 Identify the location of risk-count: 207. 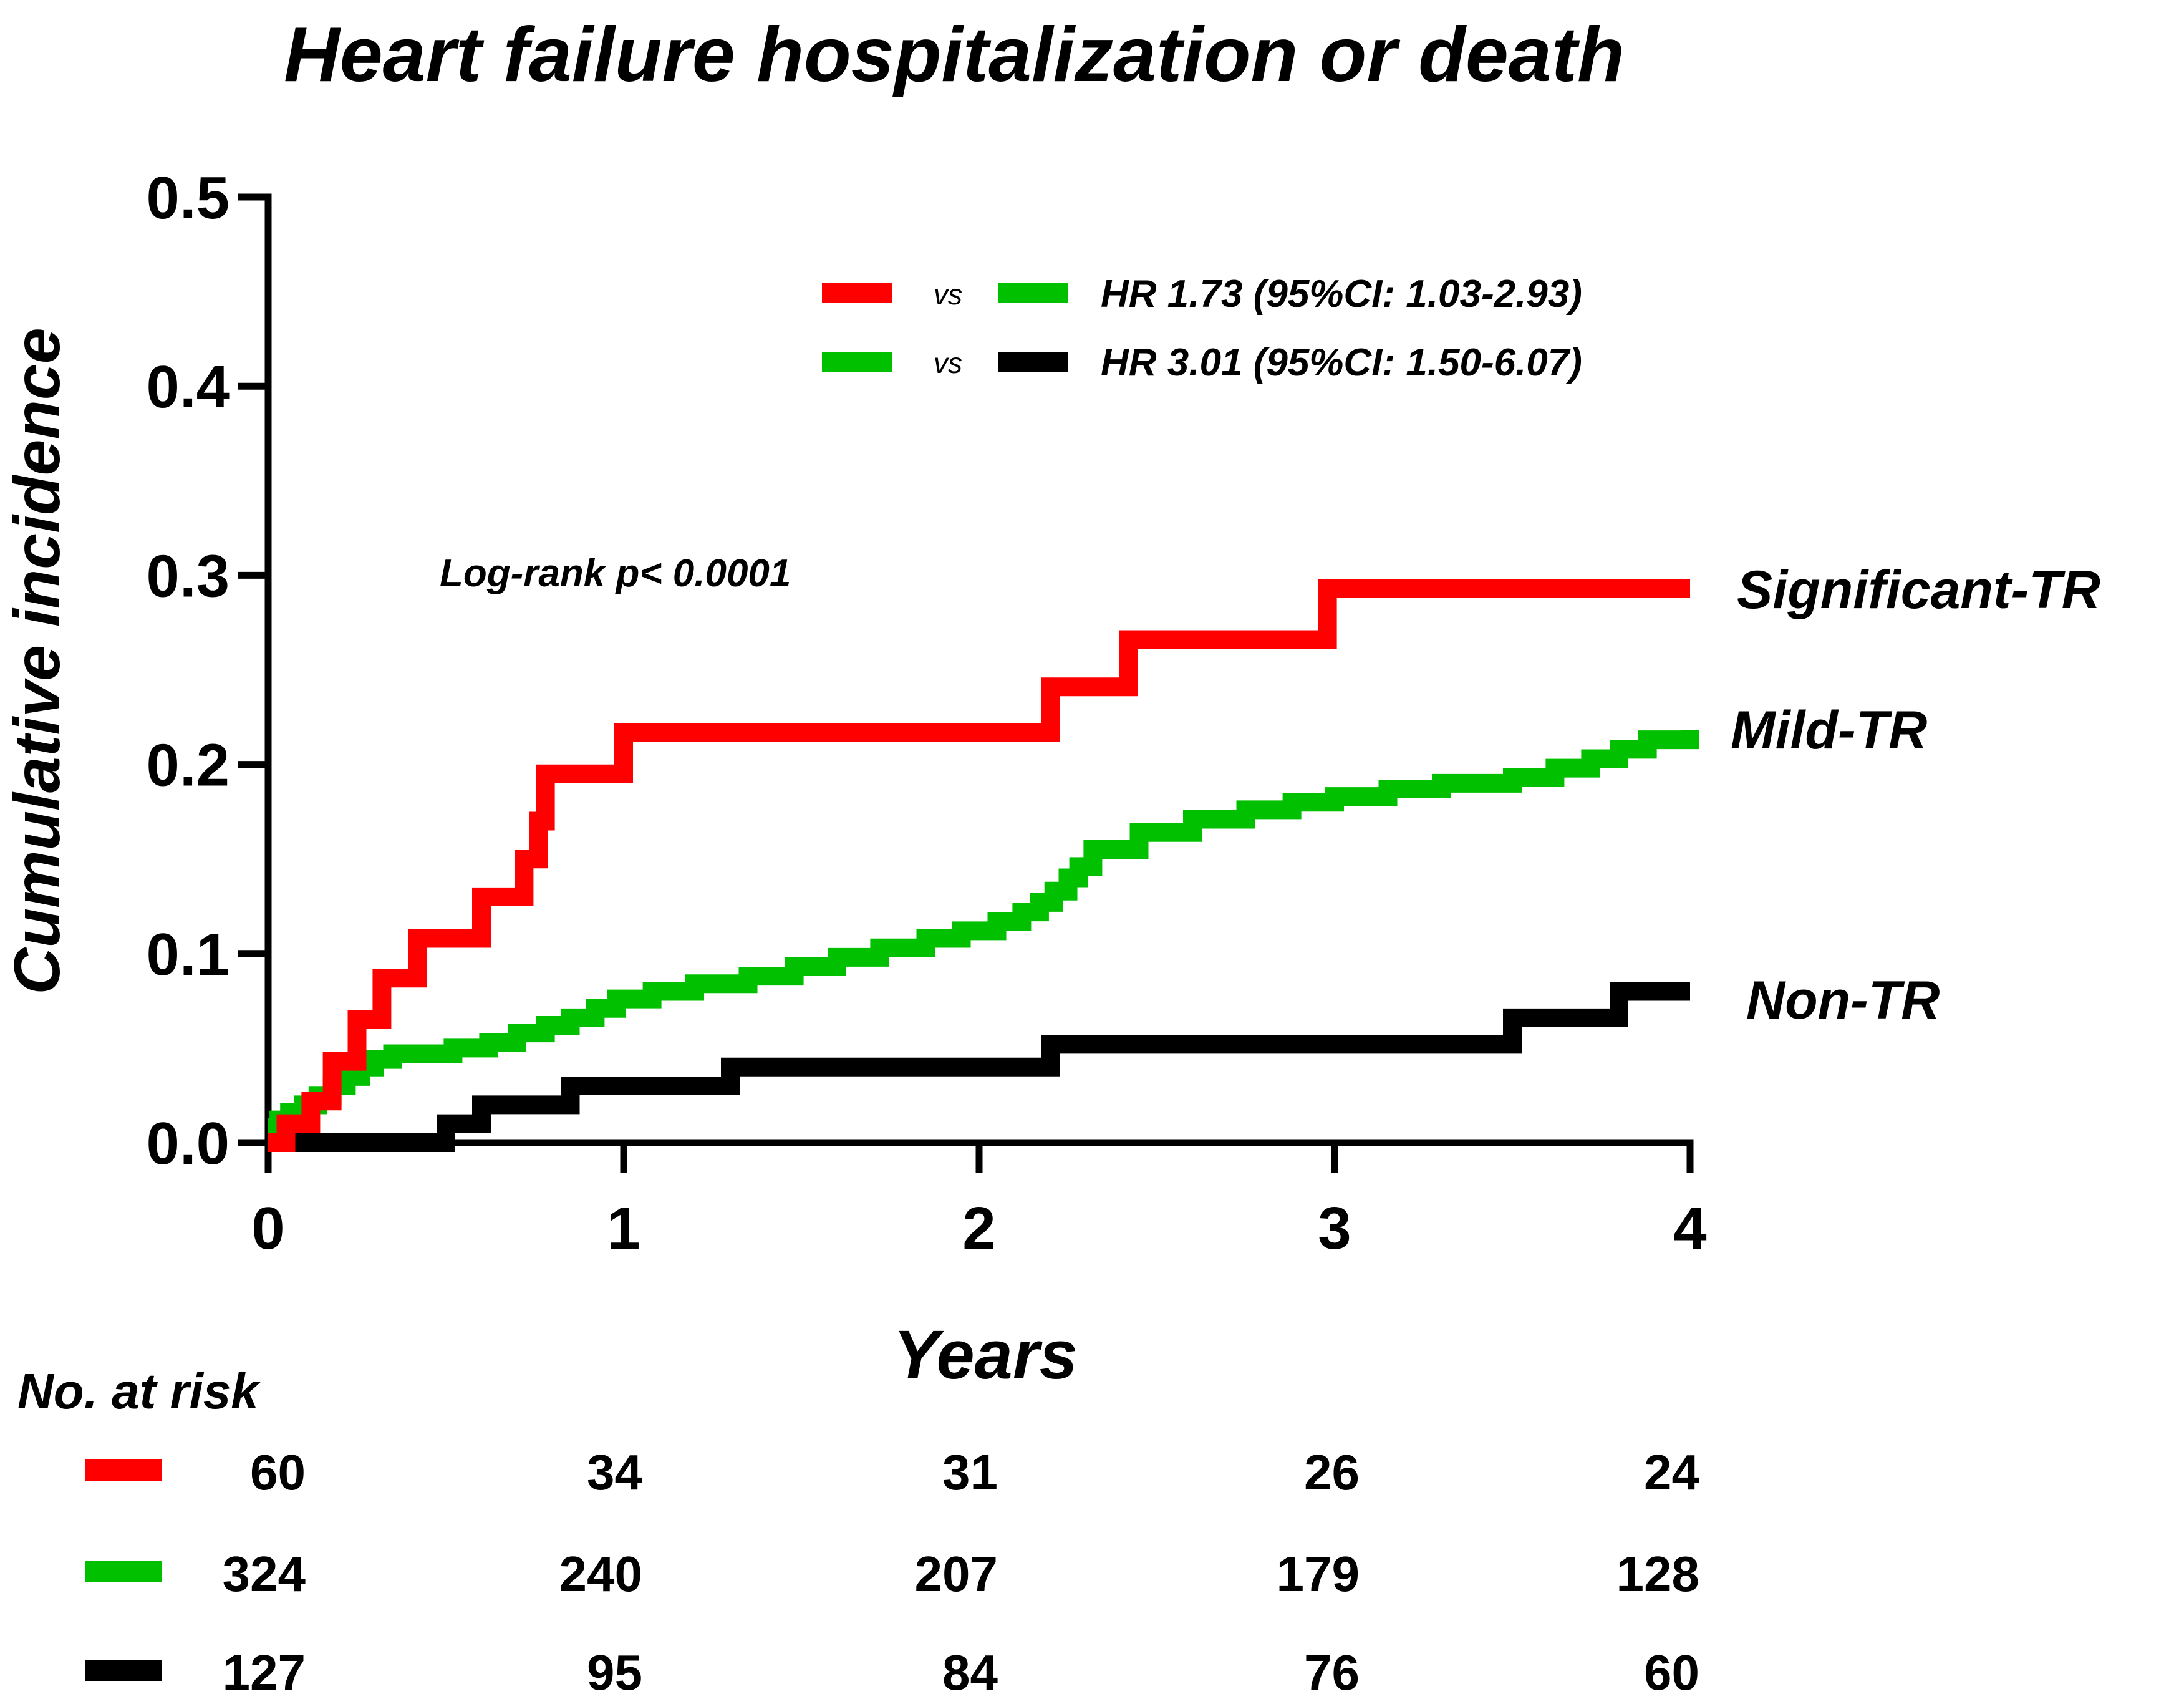
(956, 1574).